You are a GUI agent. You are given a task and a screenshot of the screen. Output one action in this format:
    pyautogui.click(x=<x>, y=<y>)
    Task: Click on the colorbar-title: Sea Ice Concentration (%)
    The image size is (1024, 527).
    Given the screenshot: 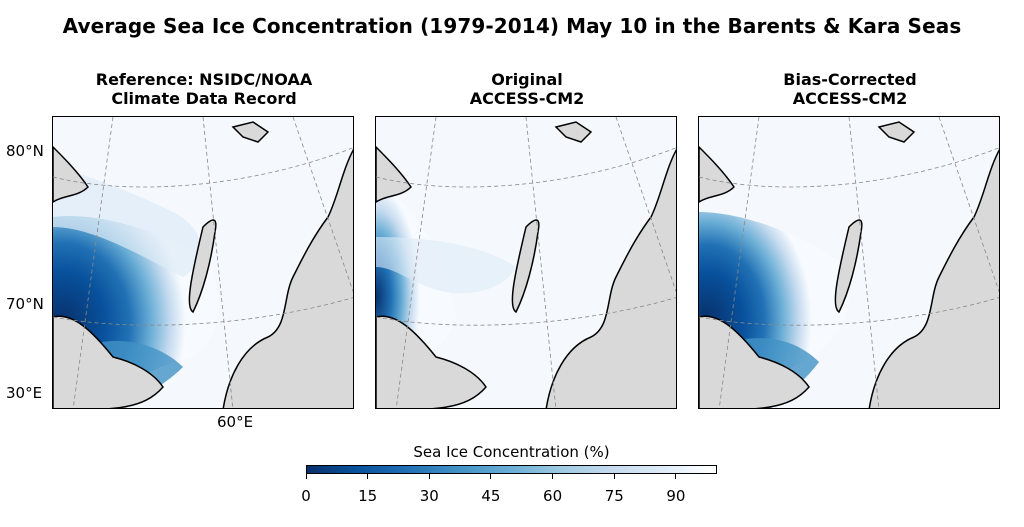 What is the action you would take?
    pyautogui.click(x=511, y=452)
    